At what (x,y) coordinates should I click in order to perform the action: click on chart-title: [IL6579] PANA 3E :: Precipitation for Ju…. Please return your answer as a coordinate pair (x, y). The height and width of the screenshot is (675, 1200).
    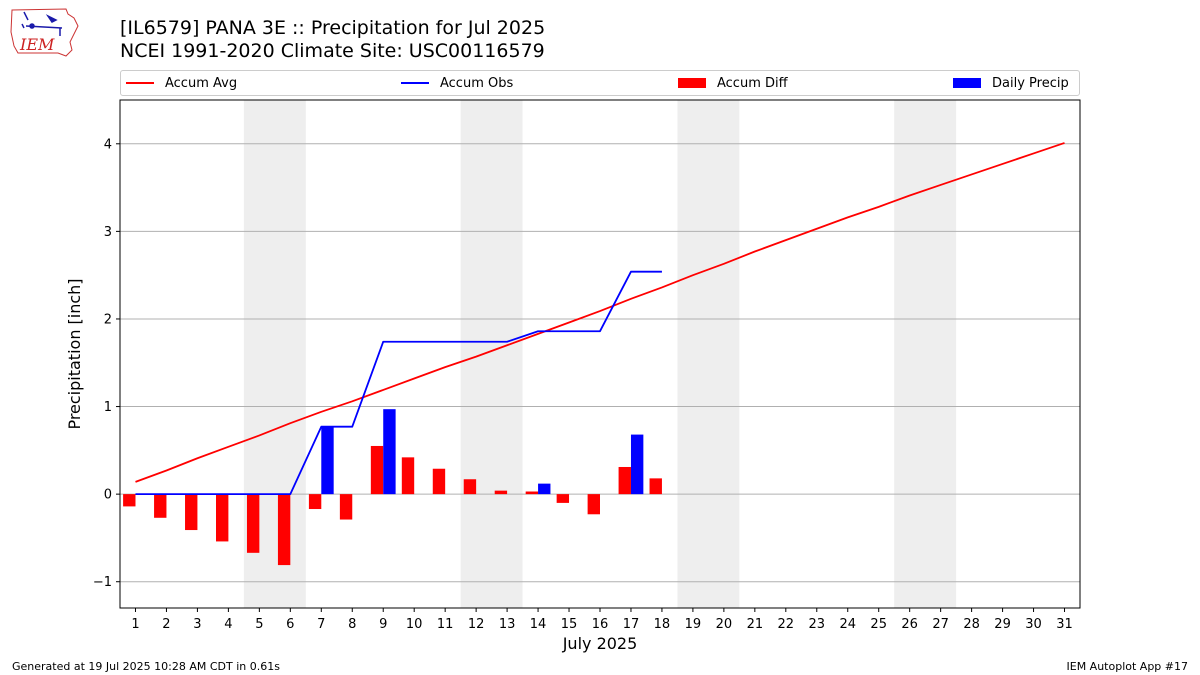
    Looking at the image, I should click on (333, 28).